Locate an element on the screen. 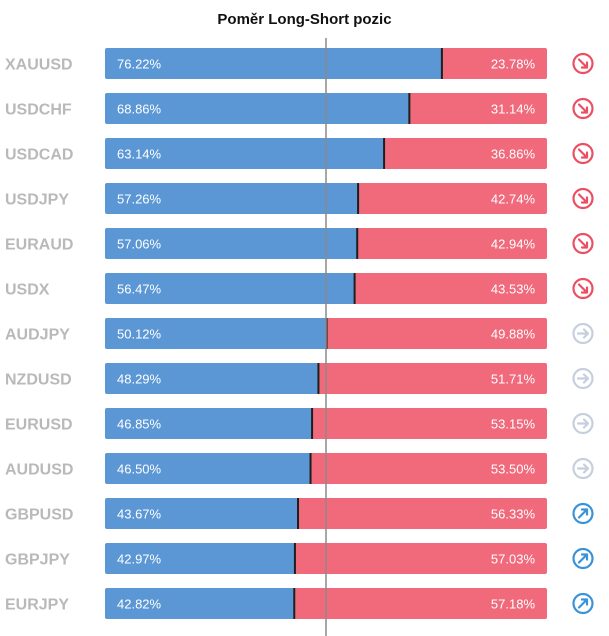  long-percent-label: 46.50% is located at coordinates (139, 469).